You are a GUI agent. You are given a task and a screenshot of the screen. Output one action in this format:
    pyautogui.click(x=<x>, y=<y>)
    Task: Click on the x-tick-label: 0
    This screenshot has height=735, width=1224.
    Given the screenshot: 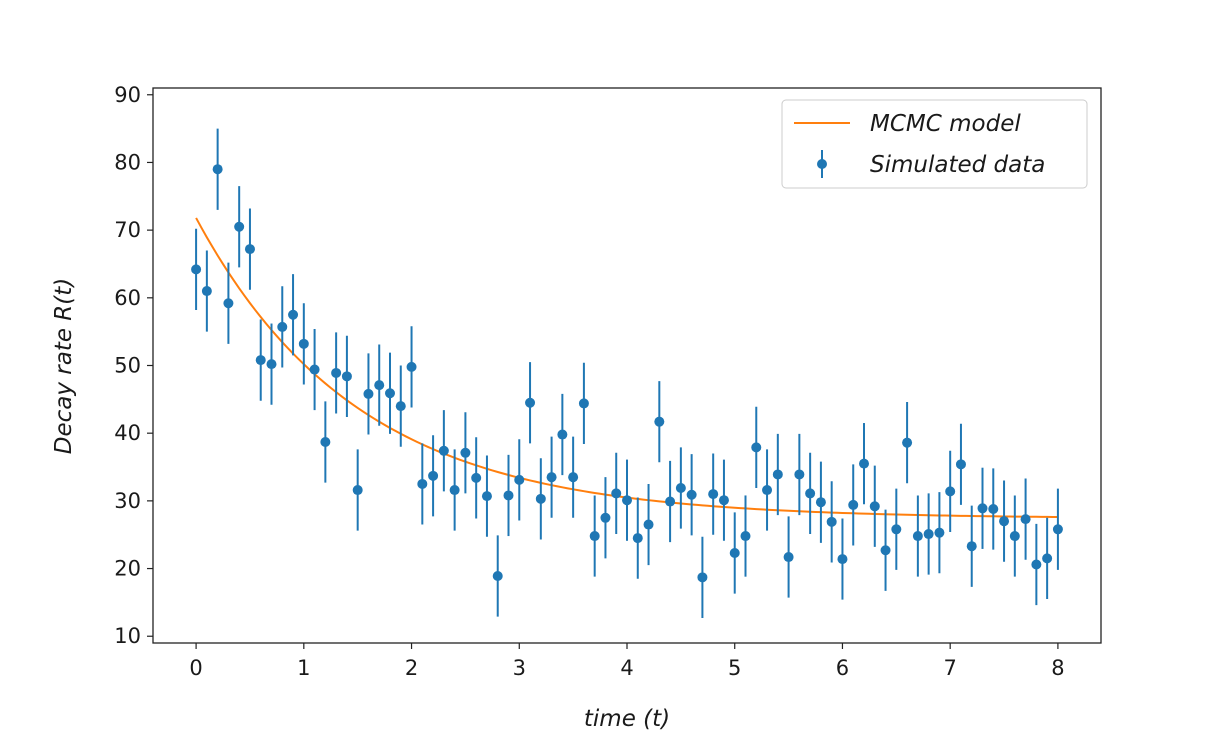 What is the action you would take?
    pyautogui.click(x=195, y=668)
    